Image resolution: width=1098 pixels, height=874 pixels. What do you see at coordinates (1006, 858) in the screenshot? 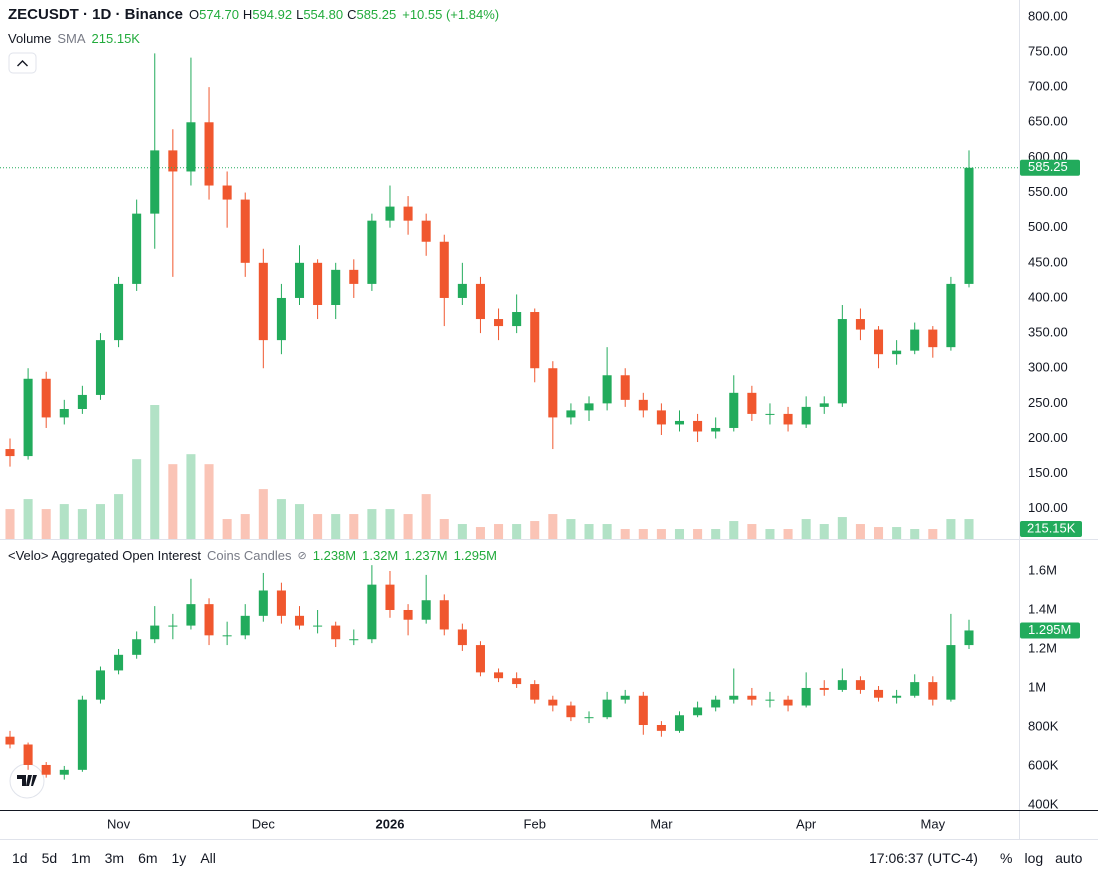
I see `scale-option: %` at bounding box center [1006, 858].